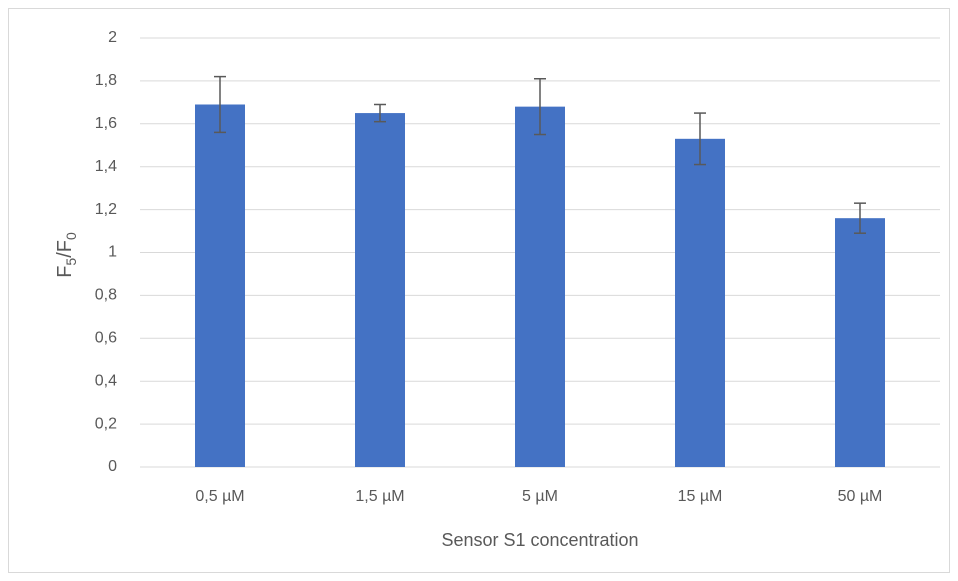 The height and width of the screenshot is (581, 958). Describe the element at coordinates (65, 249) in the screenshot. I see `y-axis-title-part: /F` at that location.